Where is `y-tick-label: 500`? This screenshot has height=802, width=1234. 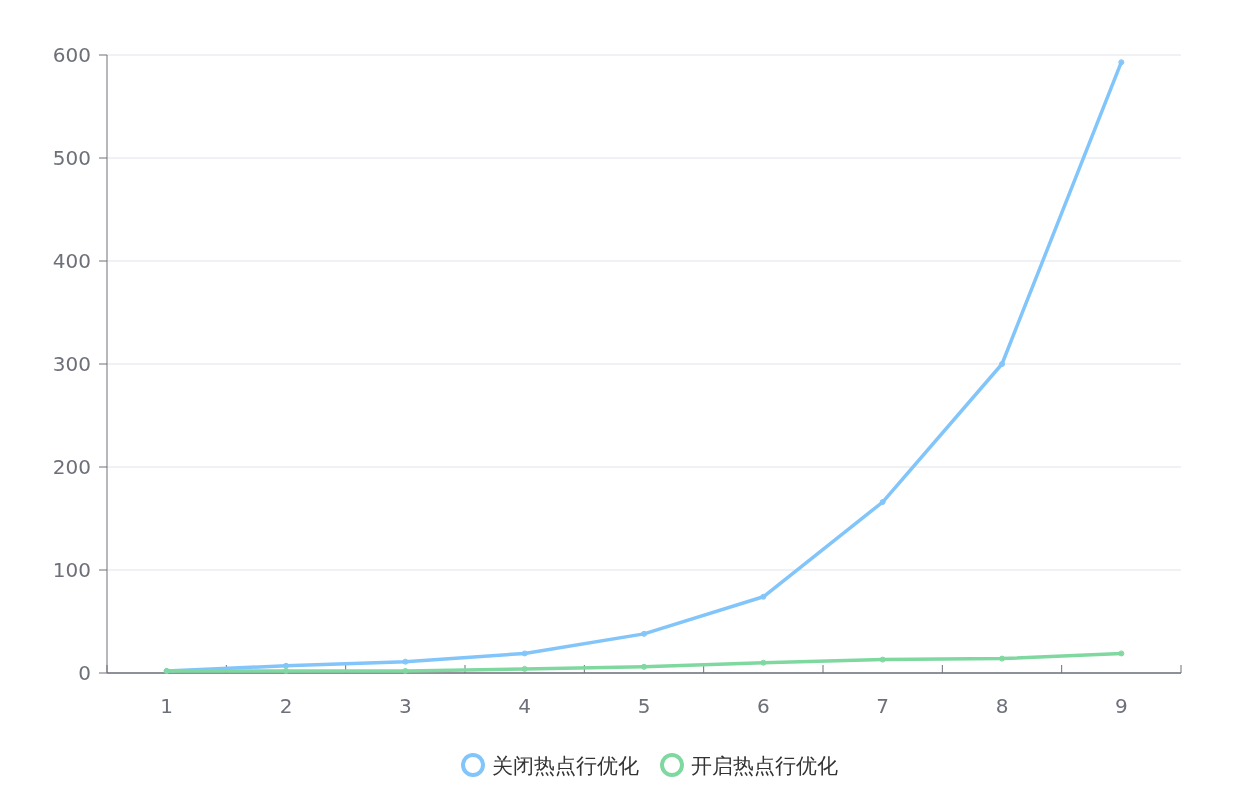 y-tick-label: 500 is located at coordinates (71, 158).